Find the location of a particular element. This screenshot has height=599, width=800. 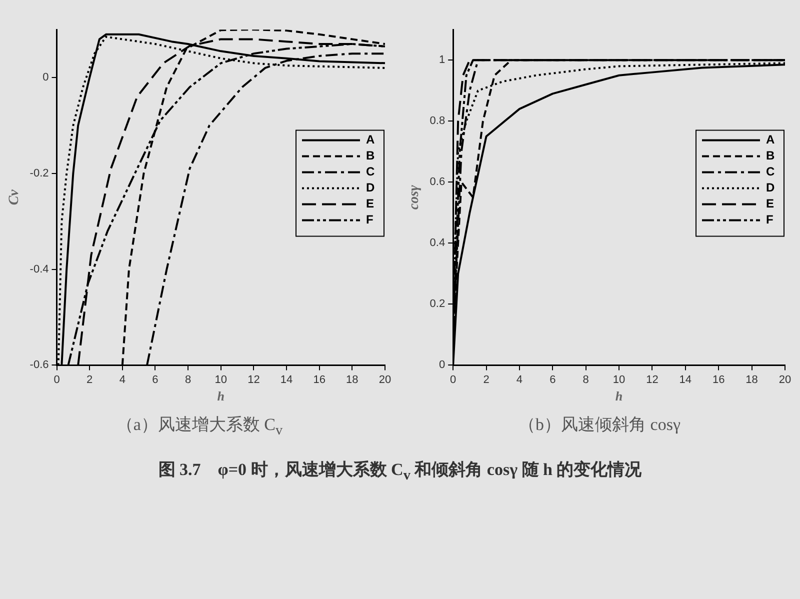

y-axis-title: Cv is located at coordinates (14, 197).